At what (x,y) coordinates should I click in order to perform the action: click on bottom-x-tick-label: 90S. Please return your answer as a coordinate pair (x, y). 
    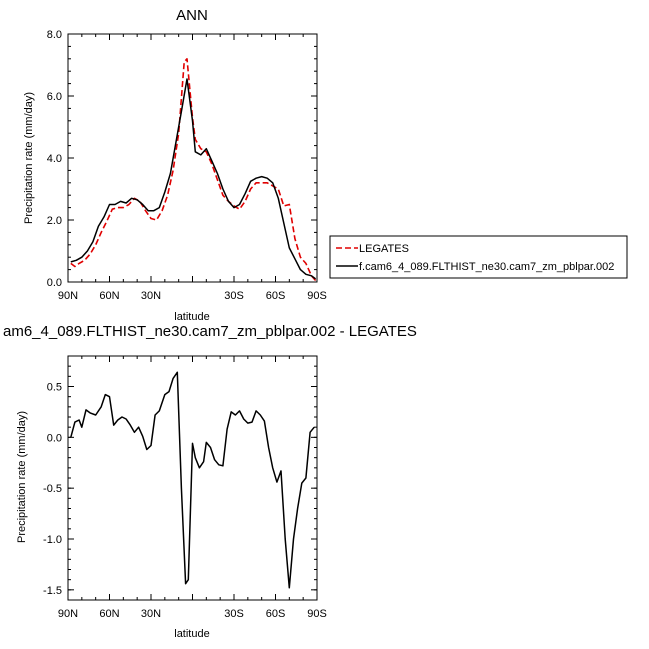
    Looking at the image, I should click on (317, 614).